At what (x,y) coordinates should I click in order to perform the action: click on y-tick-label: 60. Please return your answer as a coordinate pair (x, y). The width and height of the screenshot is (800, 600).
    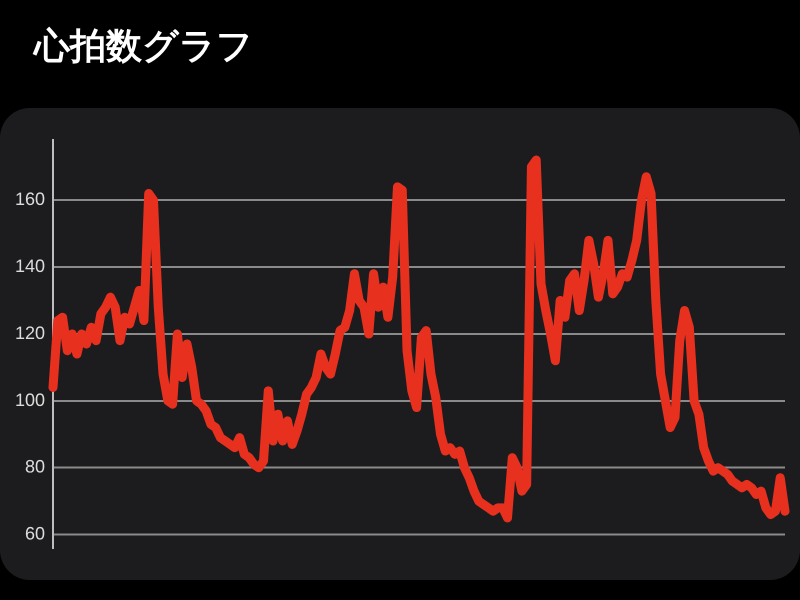
    Looking at the image, I should click on (34, 534).